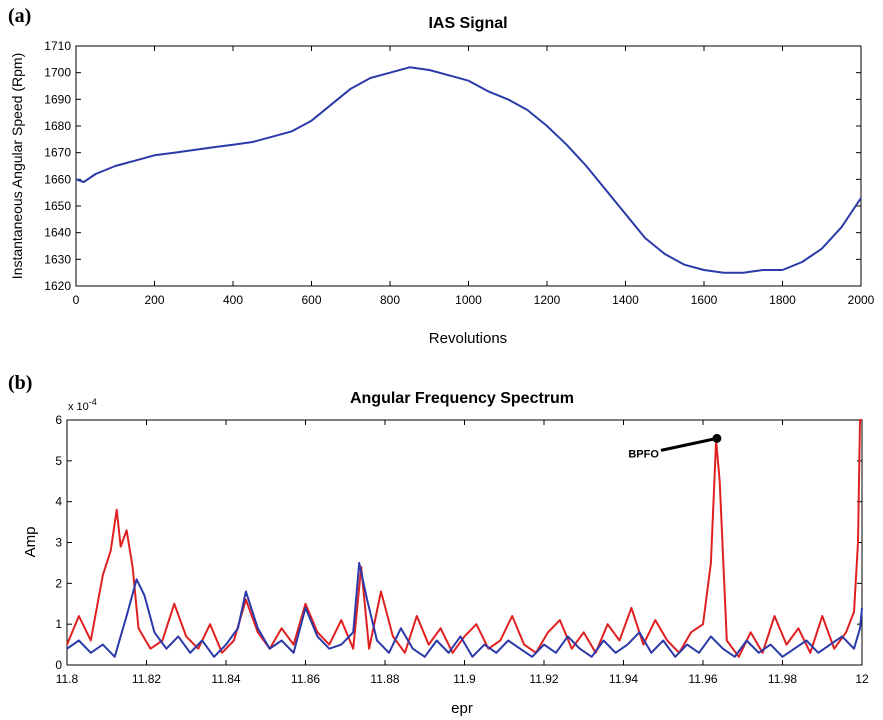 Image resolution: width=883 pixels, height=720 pixels. What do you see at coordinates (57, 286) in the screenshot?
I see `y-tick-label: 1620` at bounding box center [57, 286].